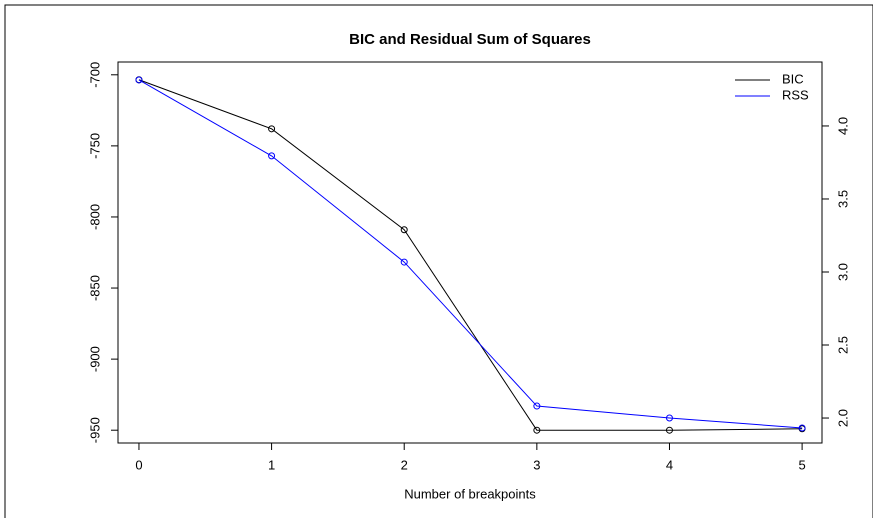 The width and height of the screenshot is (873, 518). I want to click on y-tick-label: -700, so click(94, 75).